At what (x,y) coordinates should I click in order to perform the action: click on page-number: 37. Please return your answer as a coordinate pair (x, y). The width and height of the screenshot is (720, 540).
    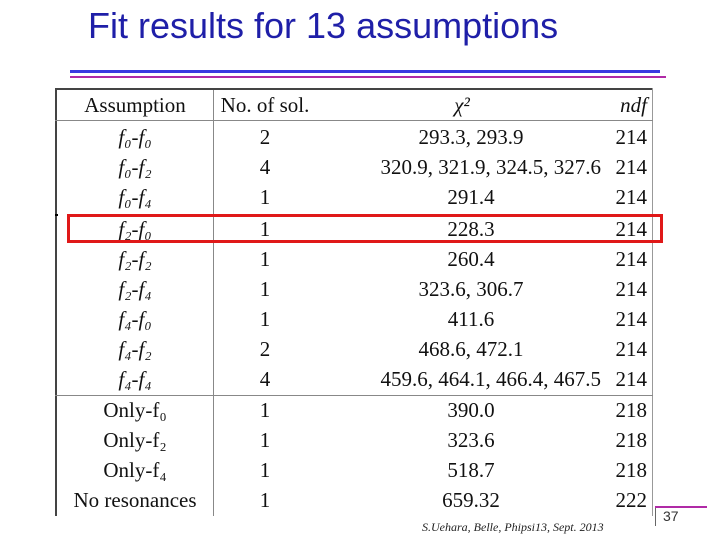
    Looking at the image, I should click on (671, 516).